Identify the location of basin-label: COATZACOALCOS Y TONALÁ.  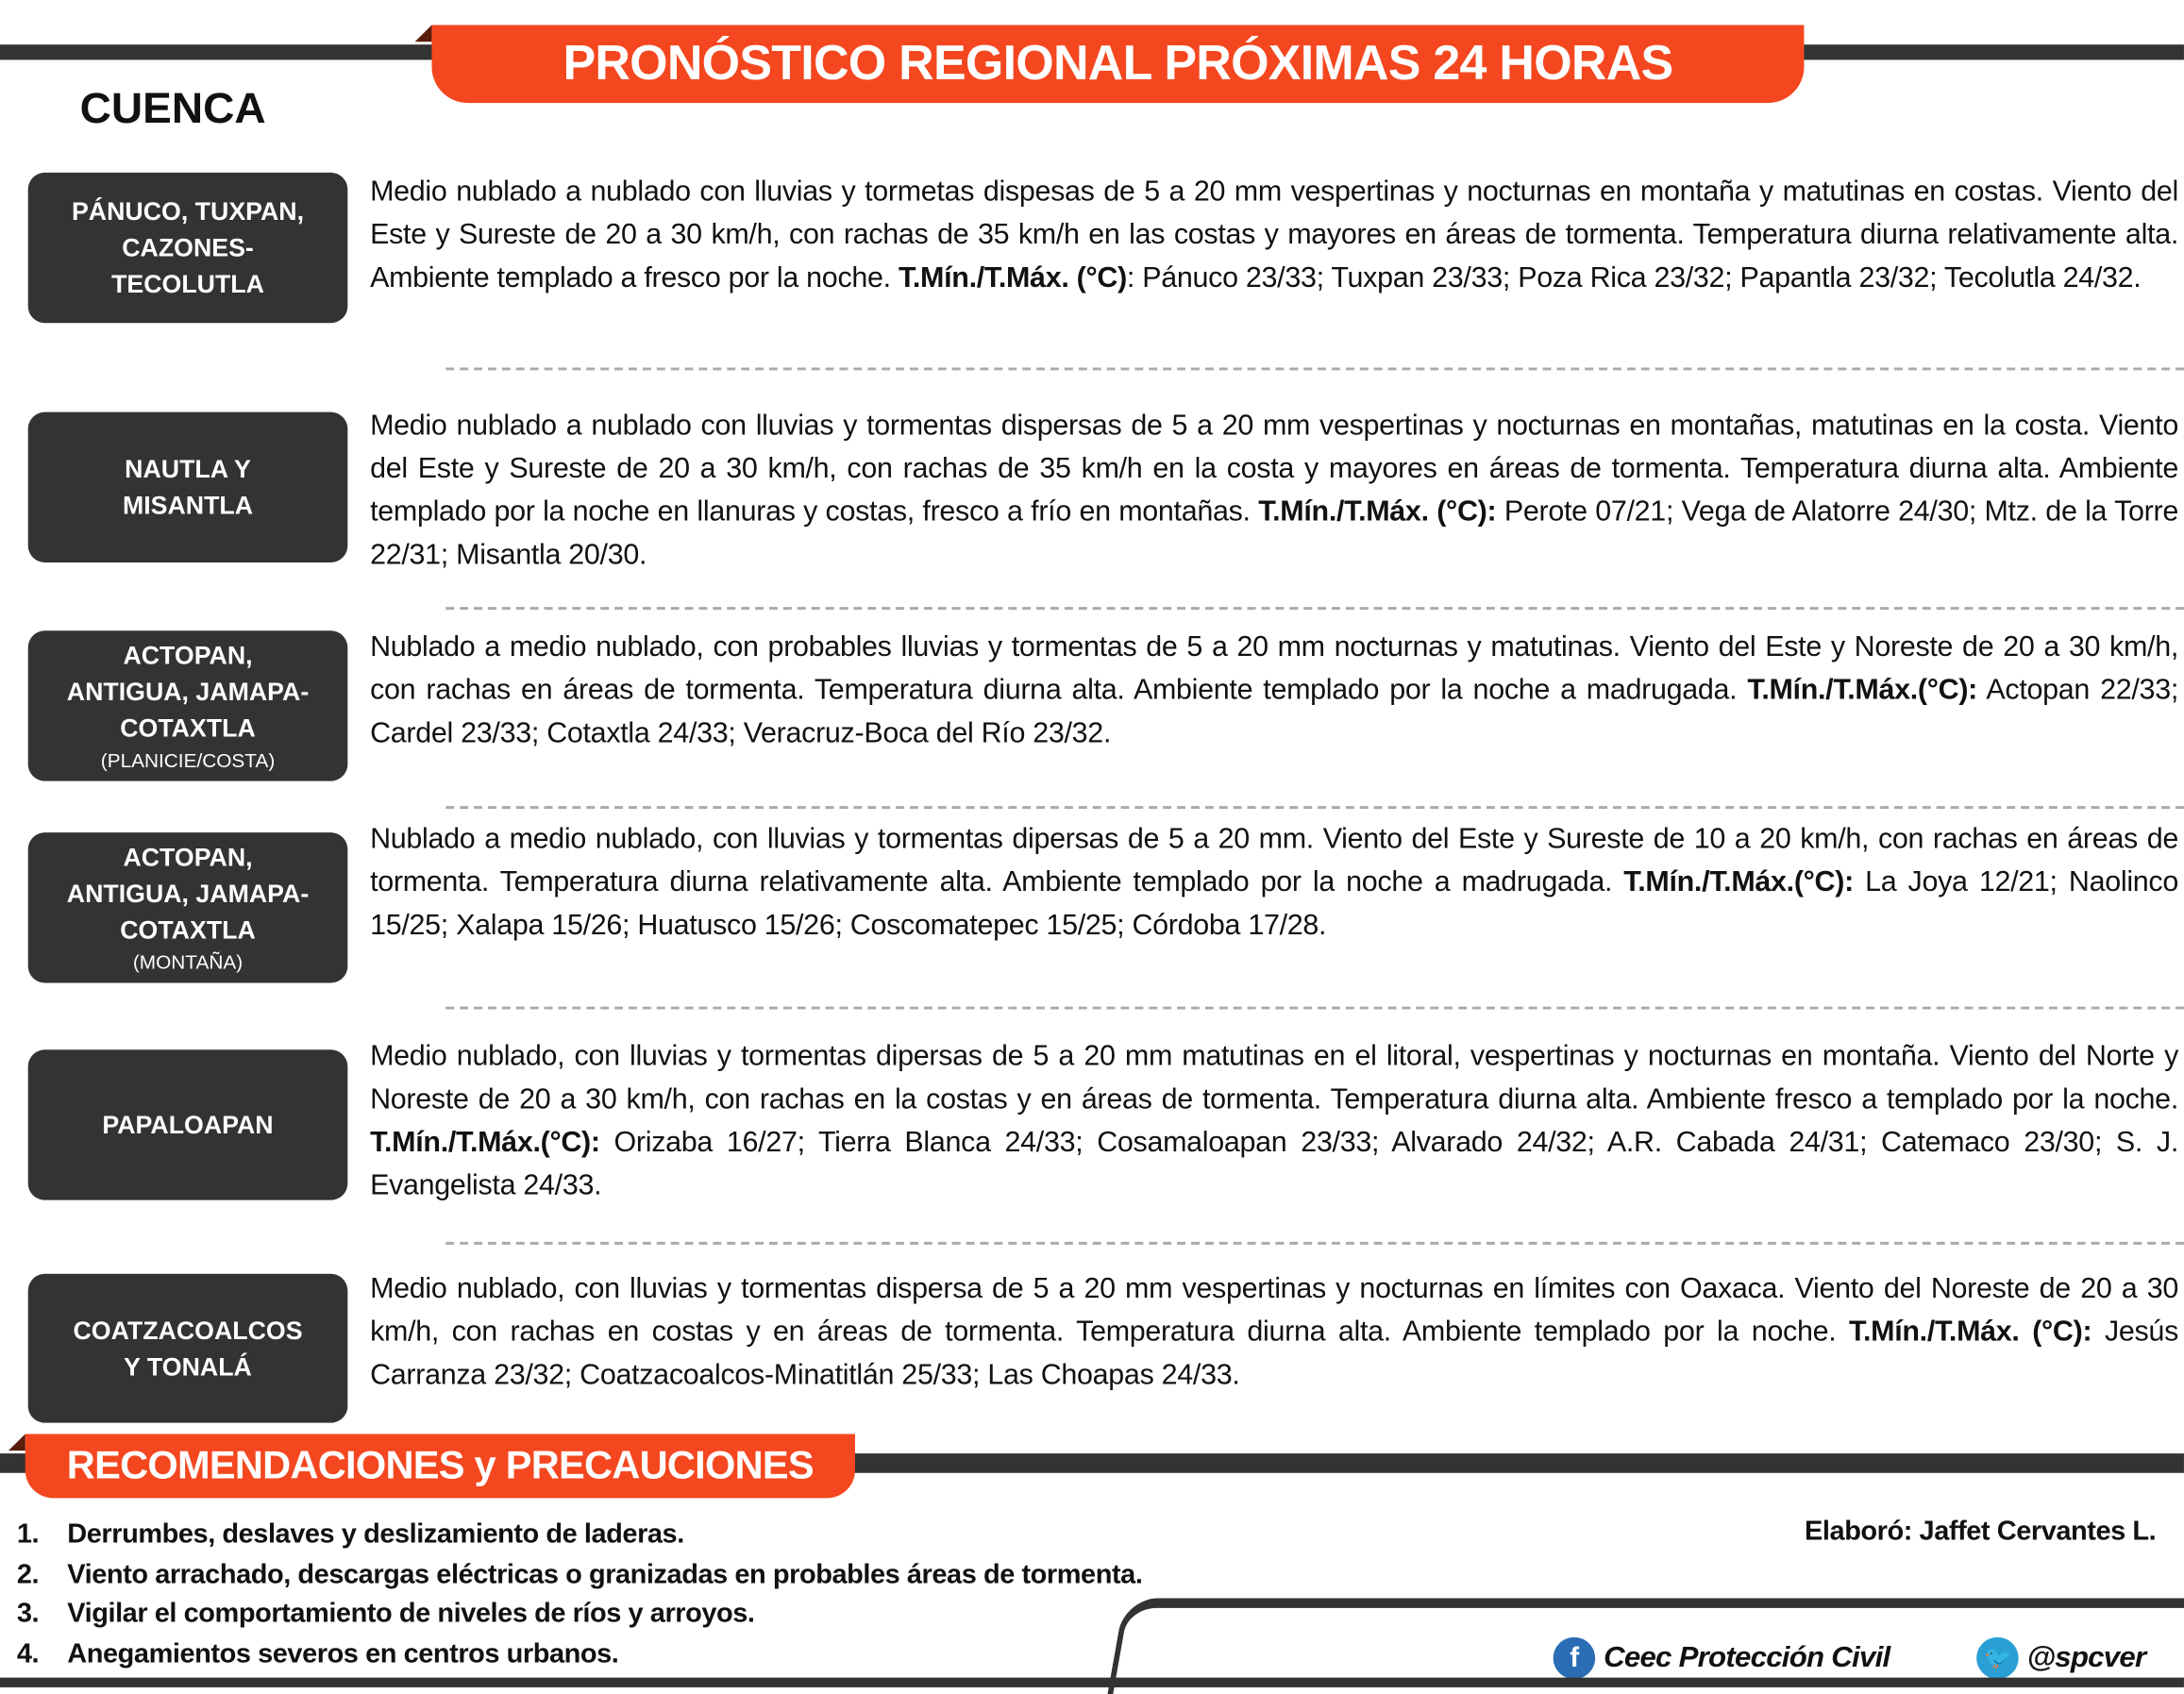
(187, 1348).